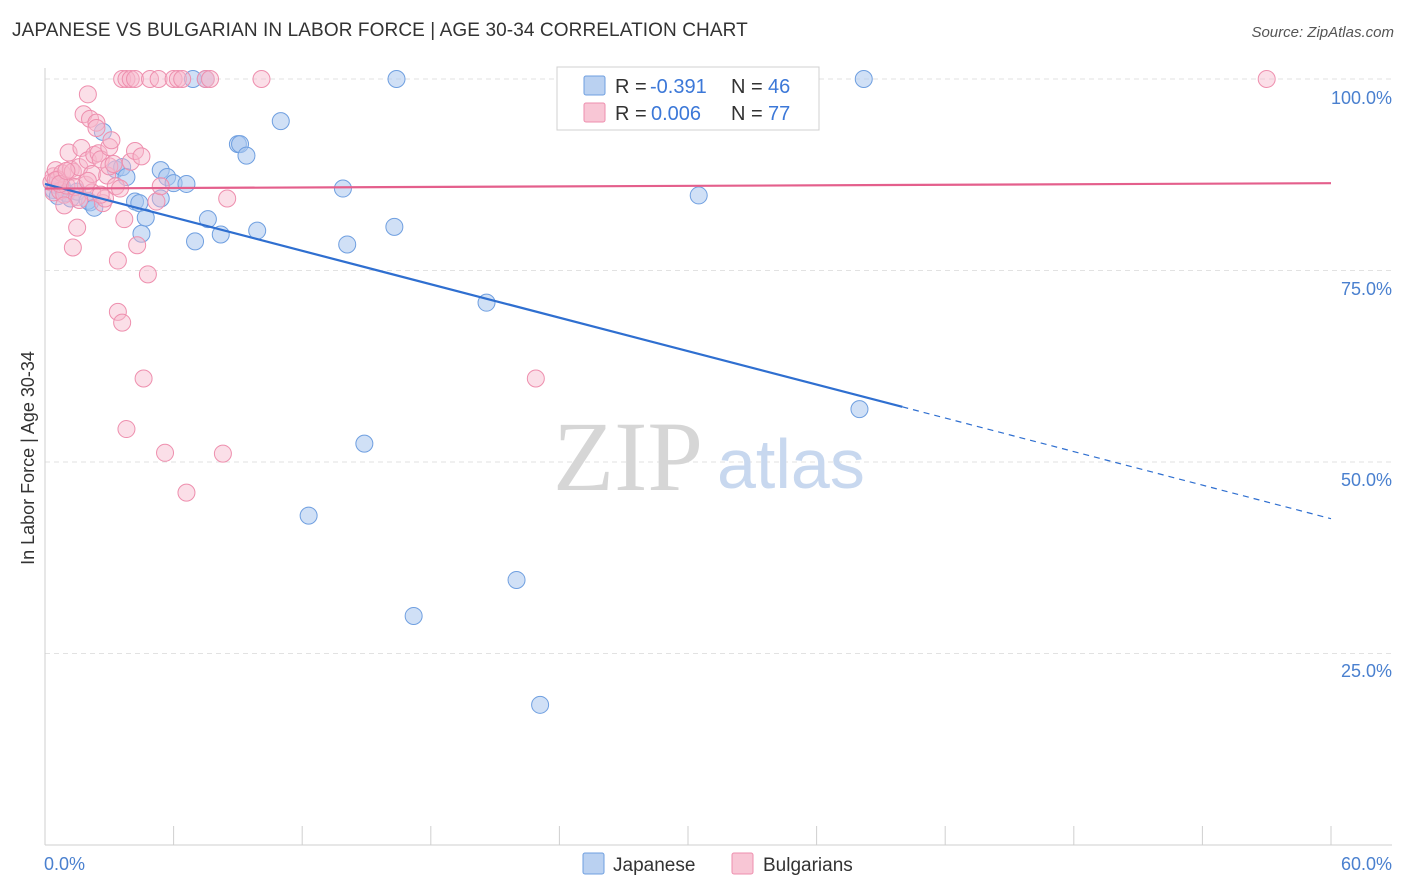  Describe the element at coordinates (676, 114) in the screenshot. I see `legend-r-value-bulgarian: 0.006` at that location.